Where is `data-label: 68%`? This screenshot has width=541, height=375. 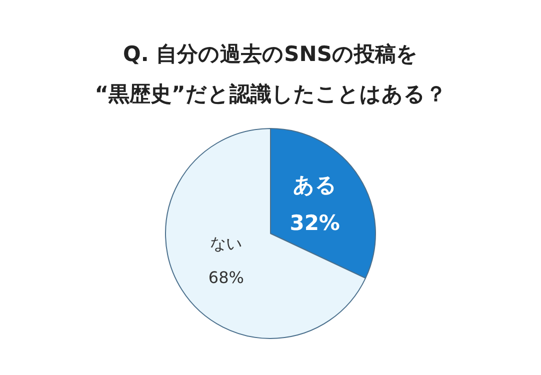
data-label: 68% is located at coordinates (226, 277).